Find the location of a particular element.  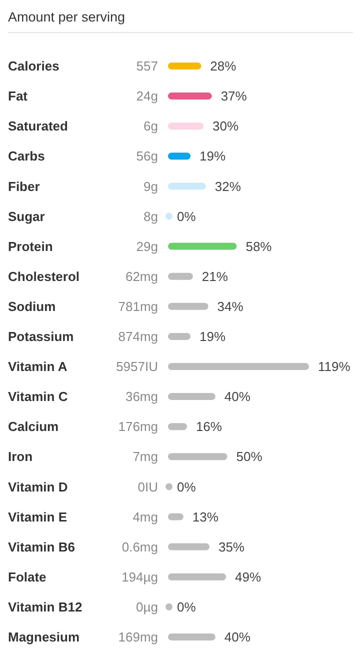

data-label: 35% is located at coordinates (231, 546).